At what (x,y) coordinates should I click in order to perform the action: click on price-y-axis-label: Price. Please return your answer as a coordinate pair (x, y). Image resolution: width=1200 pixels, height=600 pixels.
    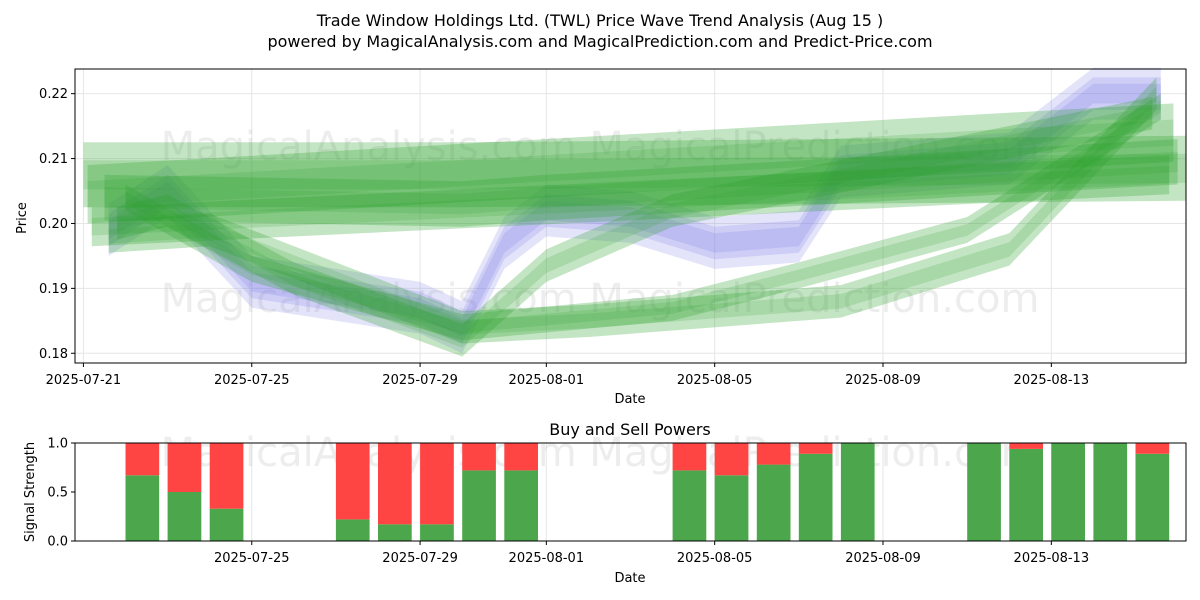
    Looking at the image, I should click on (22, 218).